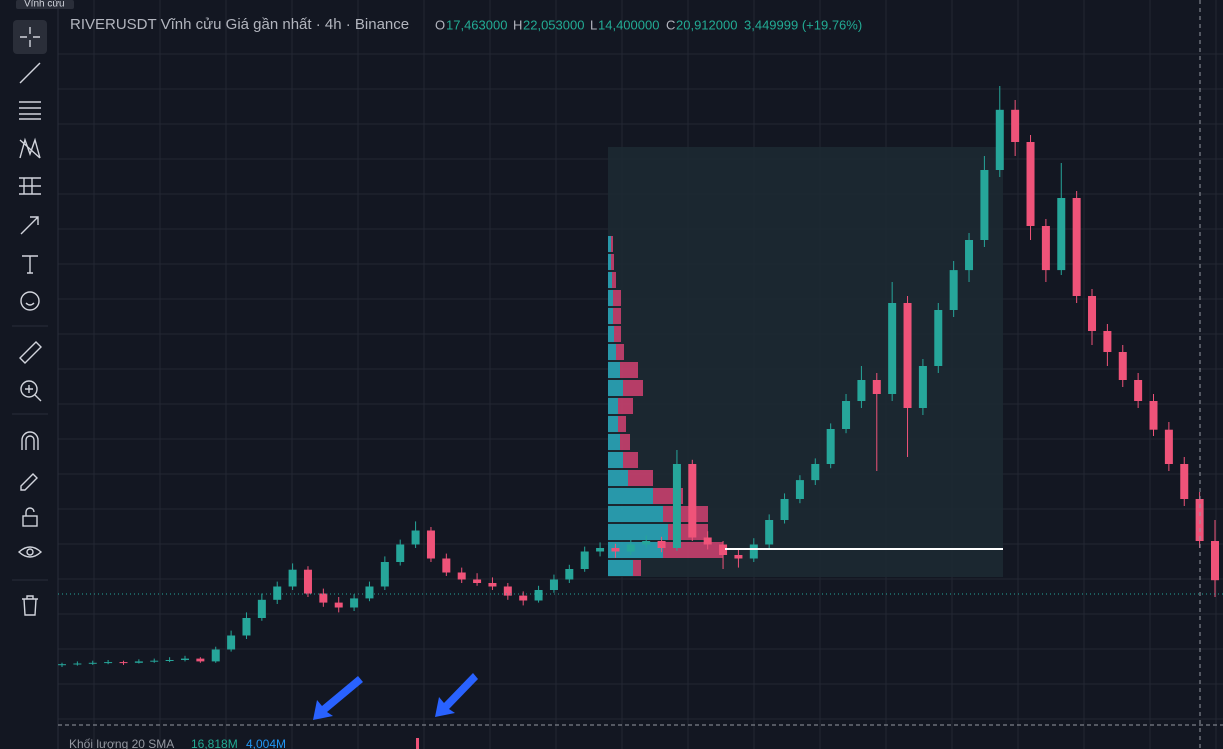 This screenshot has width=1223, height=749. I want to click on tool-emoji, so click(30, 301).